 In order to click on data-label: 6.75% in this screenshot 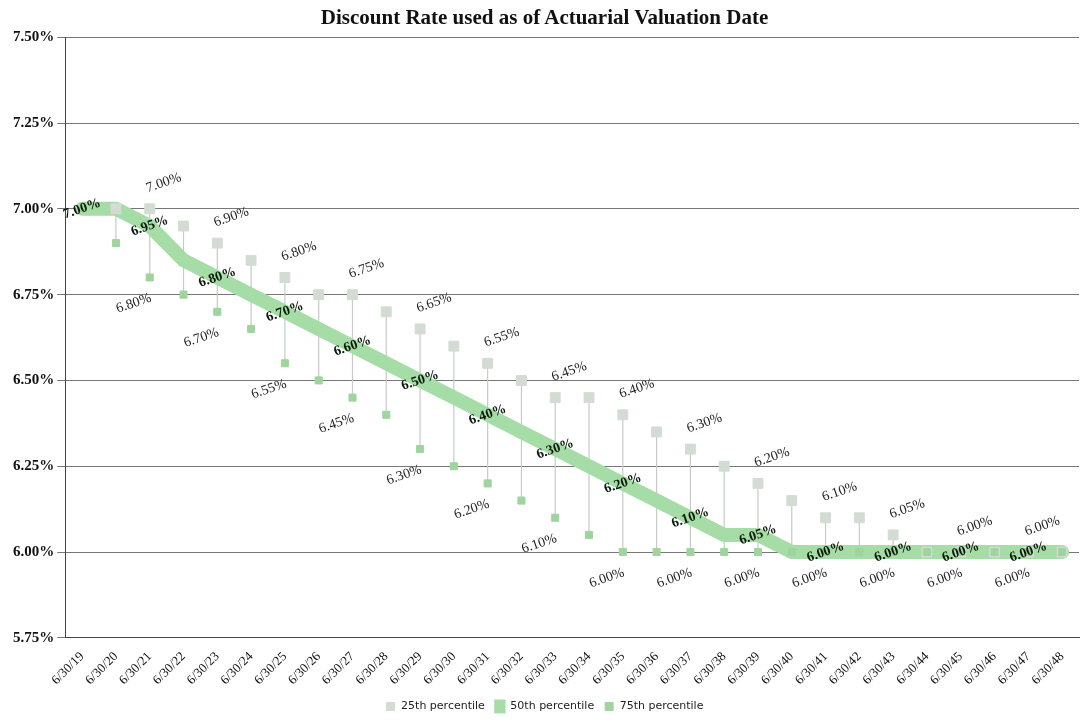, I will do `click(366, 267)`.